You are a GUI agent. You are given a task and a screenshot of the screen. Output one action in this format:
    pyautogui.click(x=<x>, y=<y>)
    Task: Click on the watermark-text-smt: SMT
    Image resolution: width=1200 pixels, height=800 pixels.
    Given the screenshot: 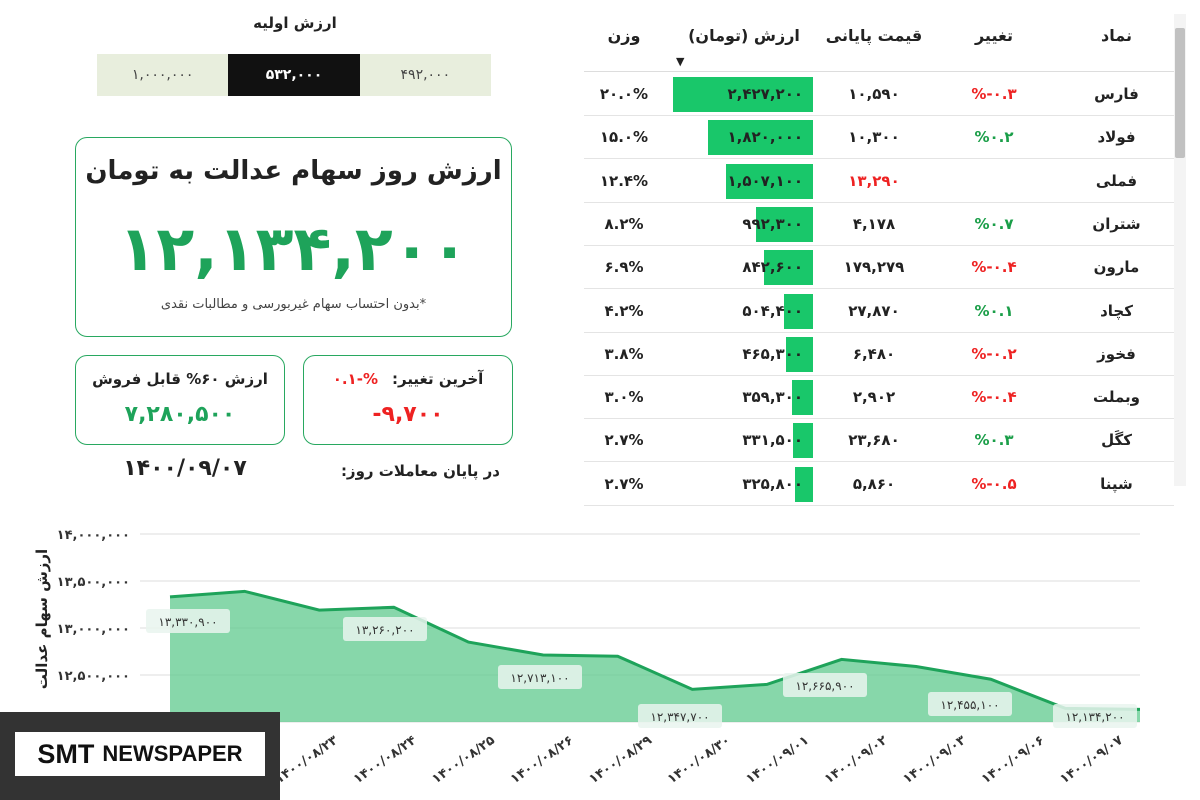 What is the action you would take?
    pyautogui.click(x=66, y=753)
    